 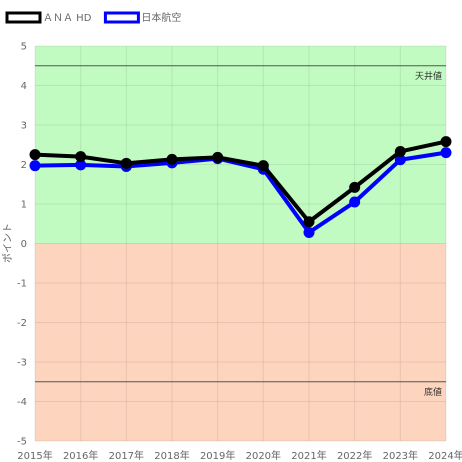 I want to click on legend: ＡＮＡ HD 日本航空, so click(x=93, y=17).